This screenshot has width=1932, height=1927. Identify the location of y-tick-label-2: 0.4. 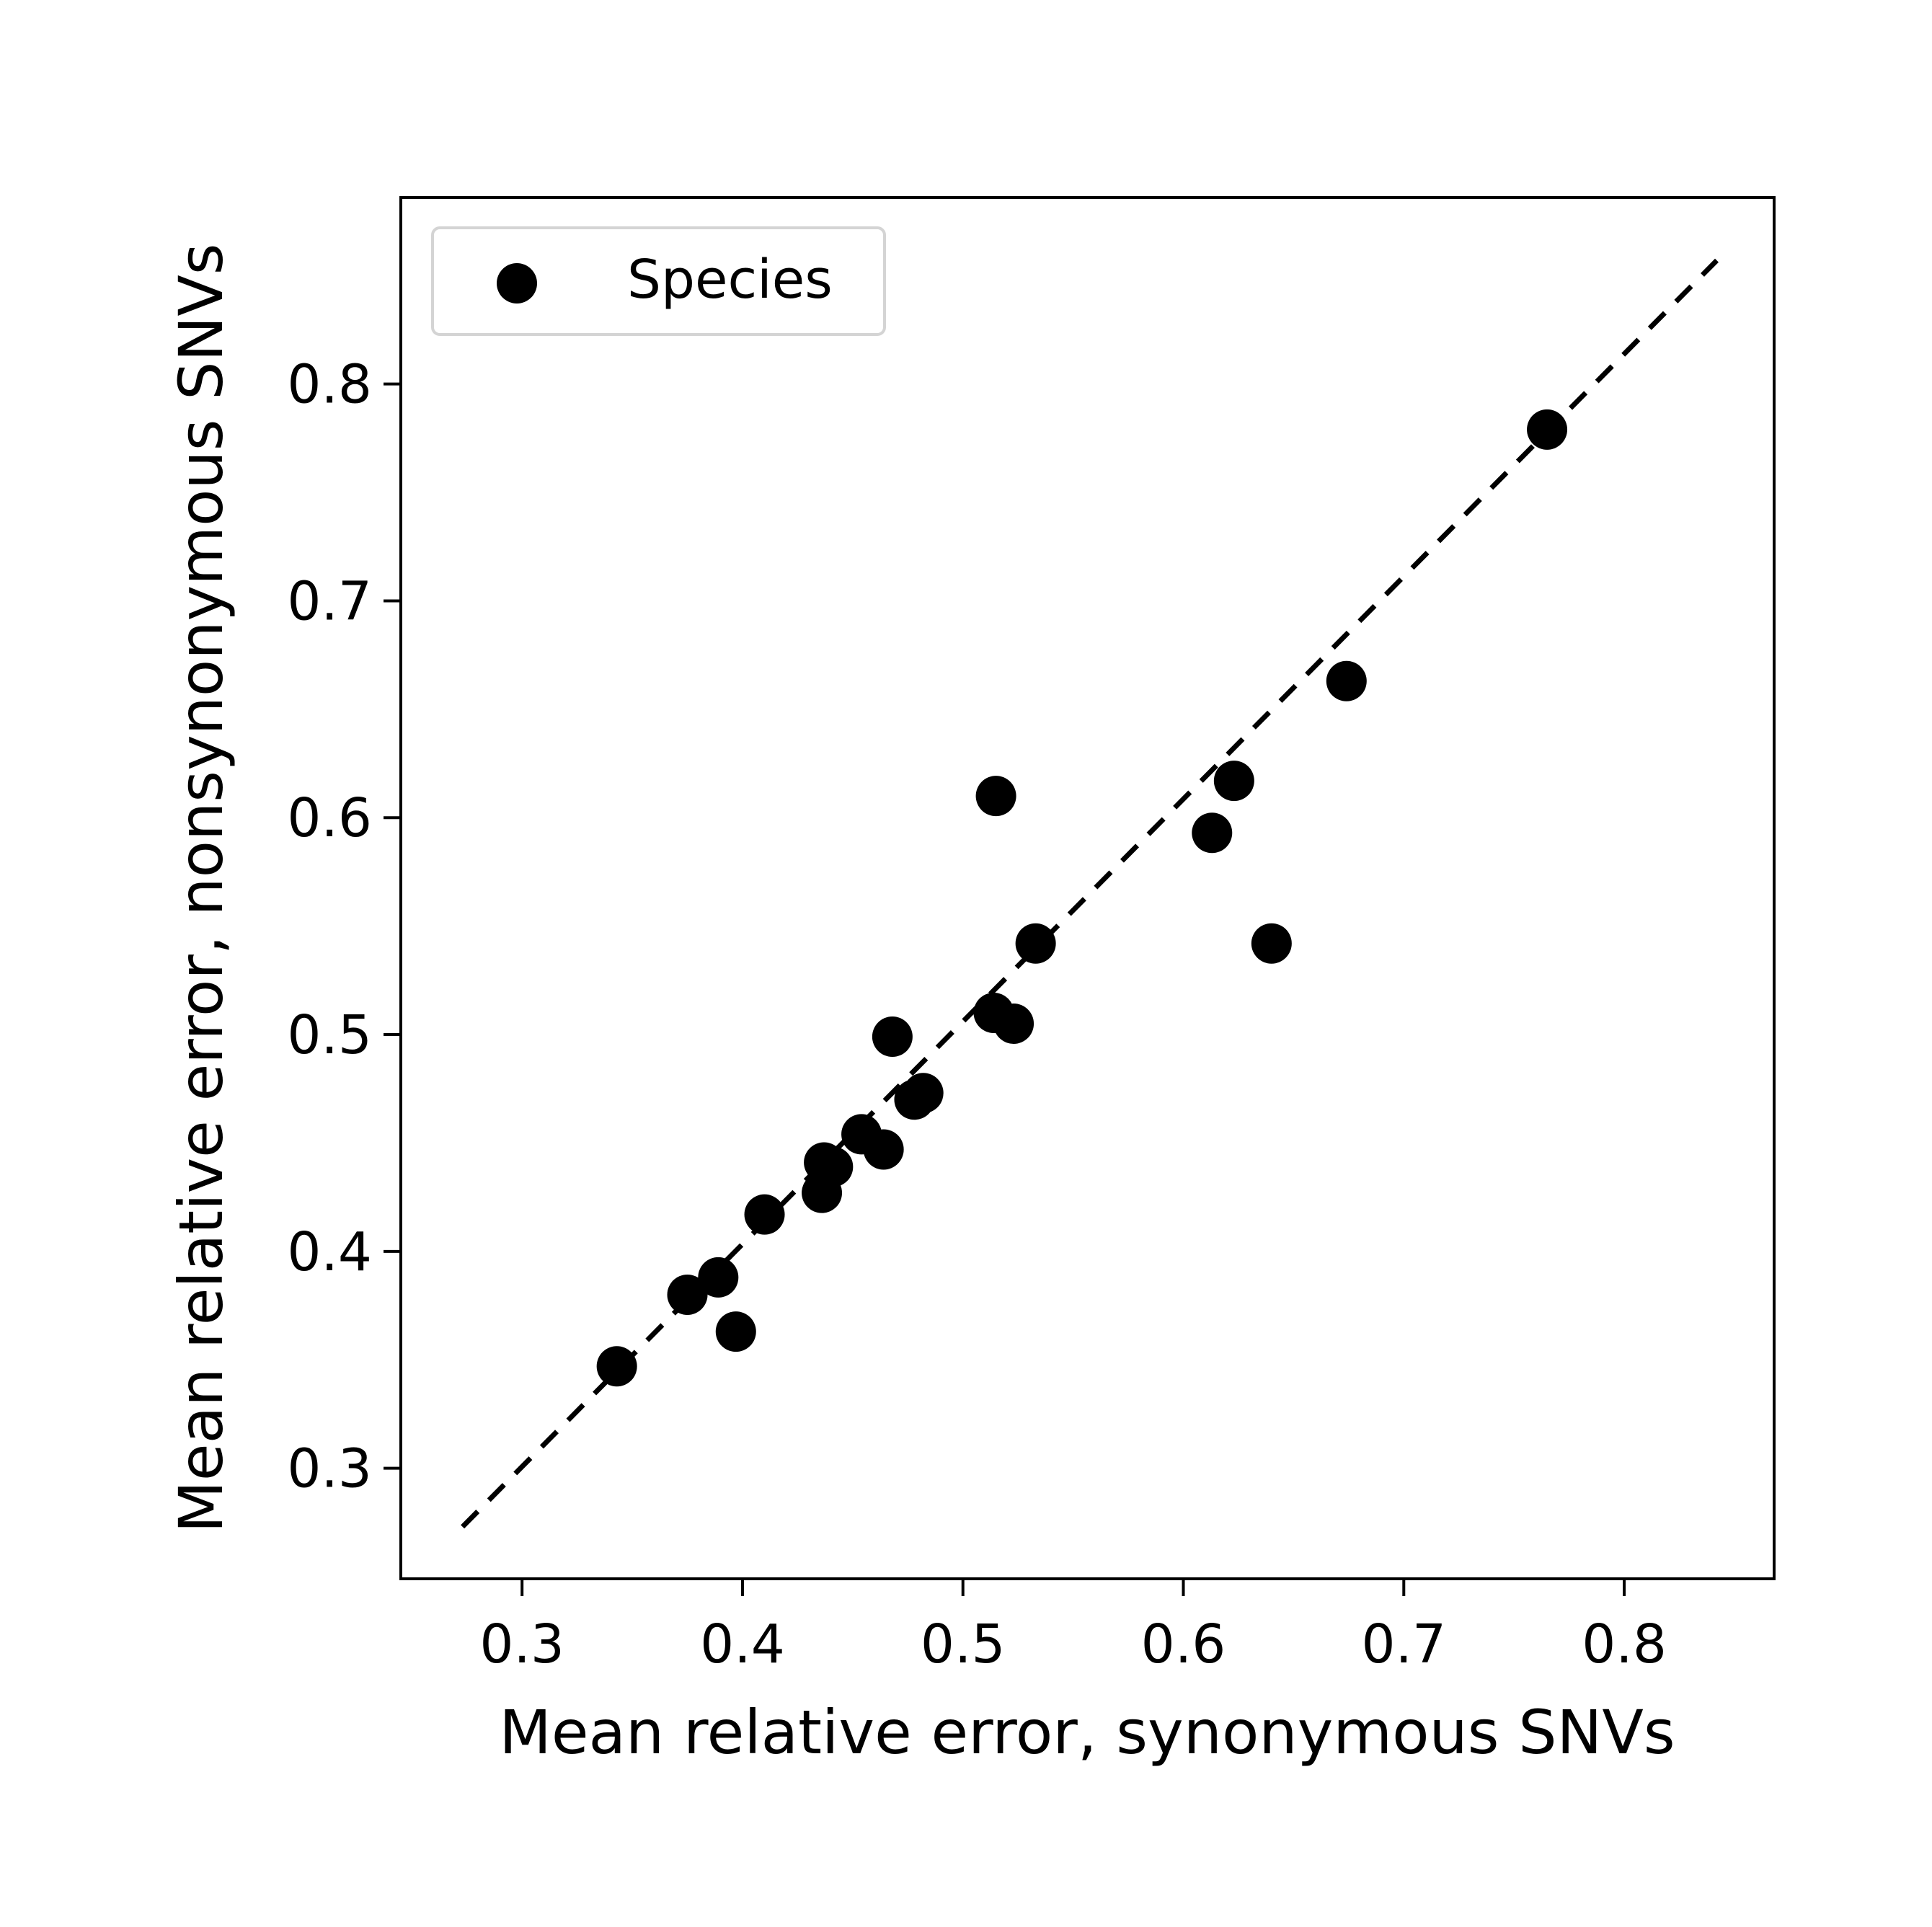
(329, 1252).